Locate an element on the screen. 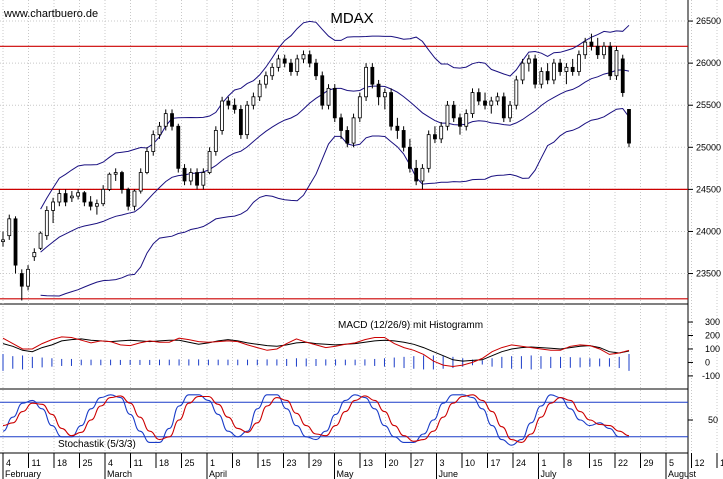  day-tick-label: 18 is located at coordinates (62, 463).